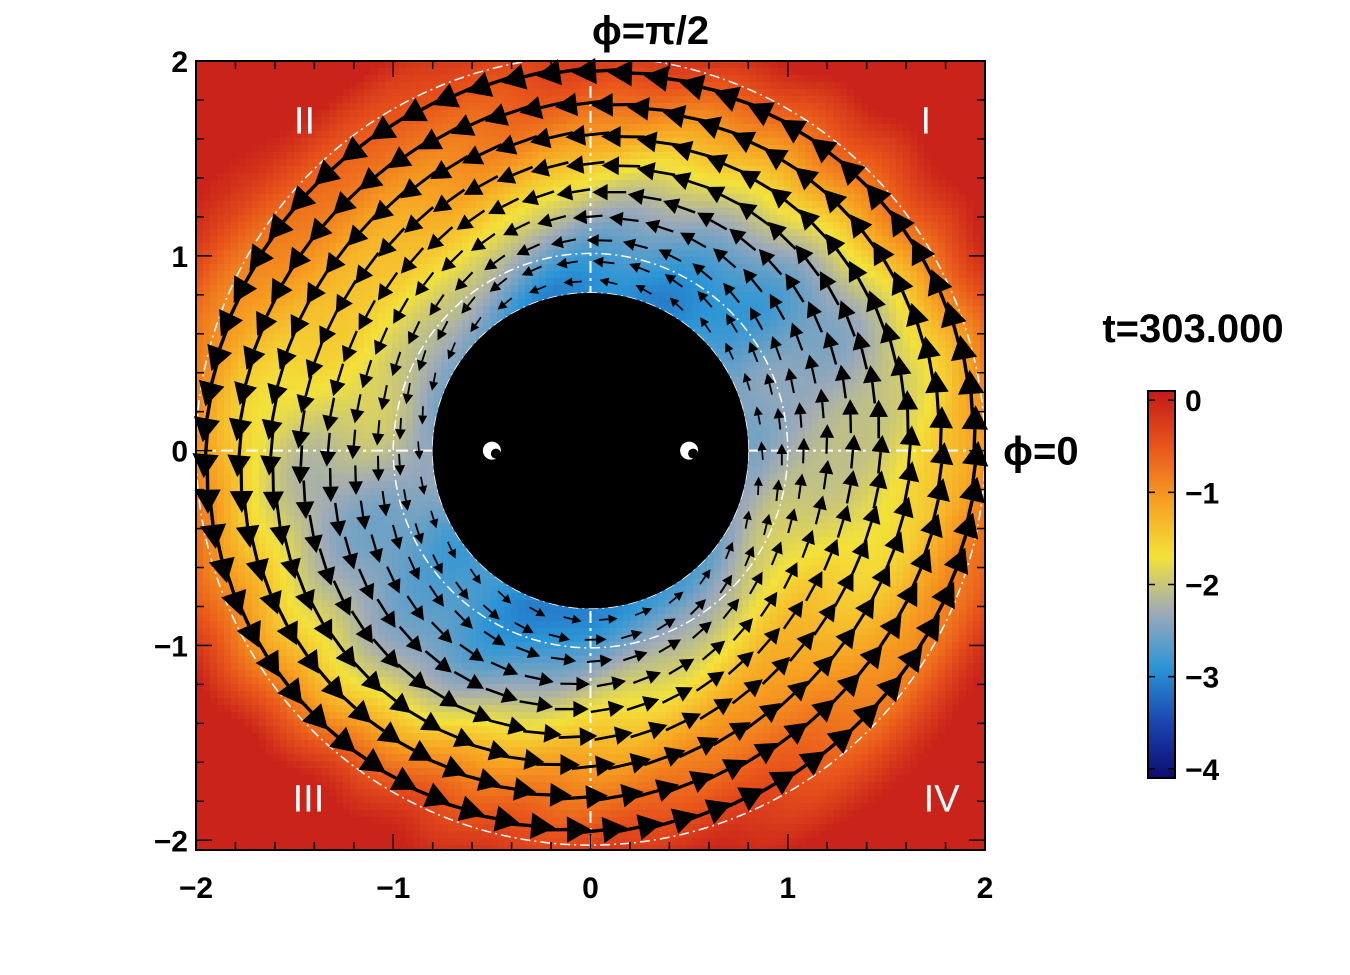 Image resolution: width=1350 pixels, height=975 pixels. Describe the element at coordinates (179, 452) in the screenshot. I see `y-tick-label: 0` at that location.